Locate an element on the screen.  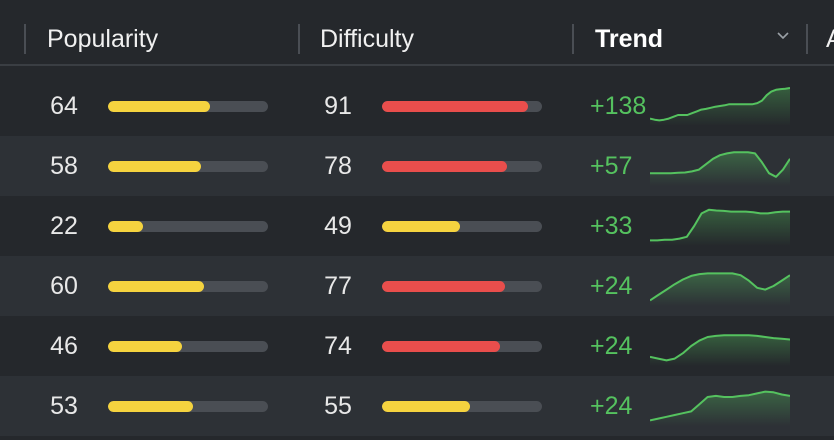
table-row: 64 91 +138 is located at coordinates (417, 106).